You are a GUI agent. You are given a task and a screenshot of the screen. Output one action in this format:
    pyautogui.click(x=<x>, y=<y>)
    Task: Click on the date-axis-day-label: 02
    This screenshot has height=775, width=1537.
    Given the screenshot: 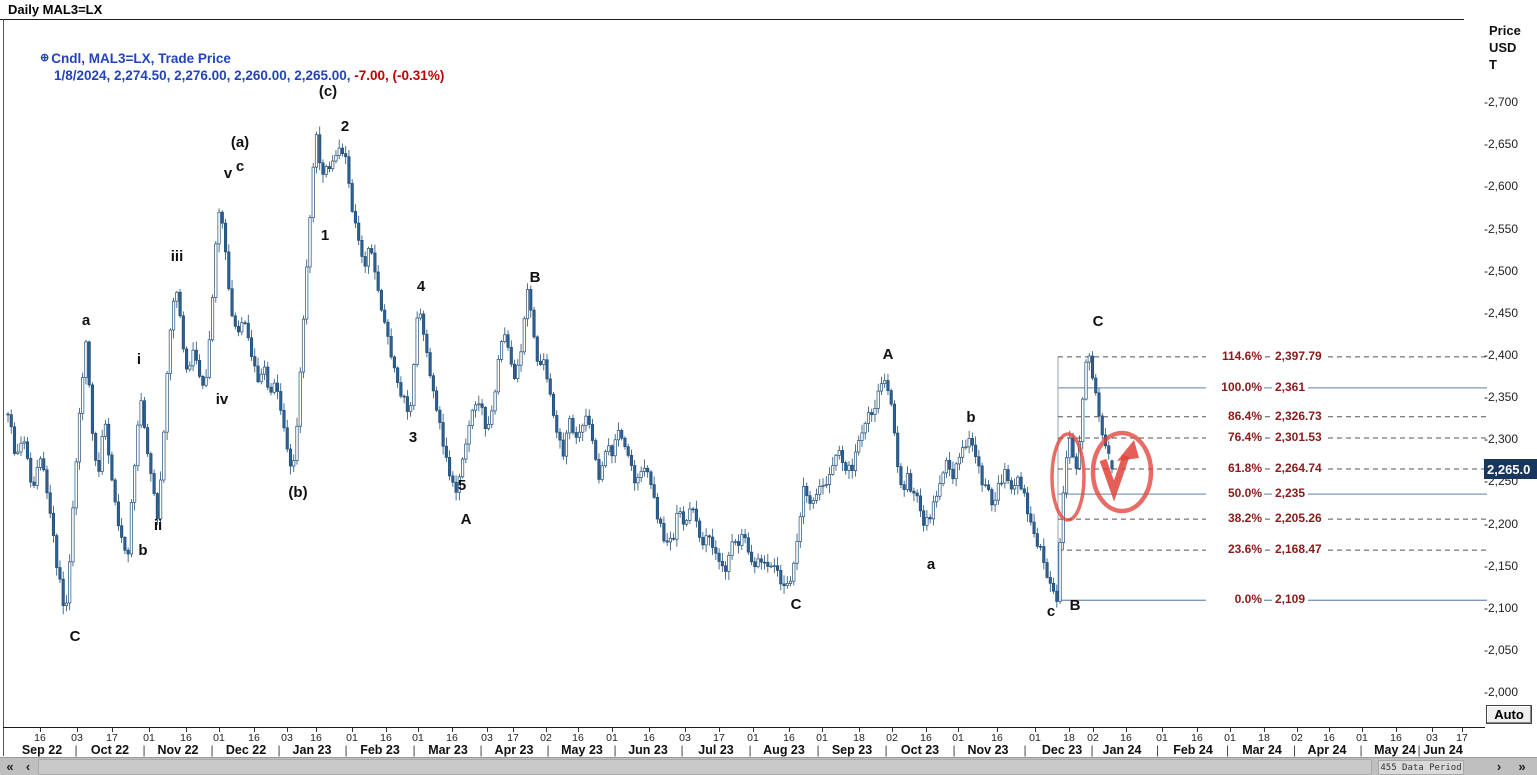 What is the action you would take?
    pyautogui.click(x=1297, y=738)
    